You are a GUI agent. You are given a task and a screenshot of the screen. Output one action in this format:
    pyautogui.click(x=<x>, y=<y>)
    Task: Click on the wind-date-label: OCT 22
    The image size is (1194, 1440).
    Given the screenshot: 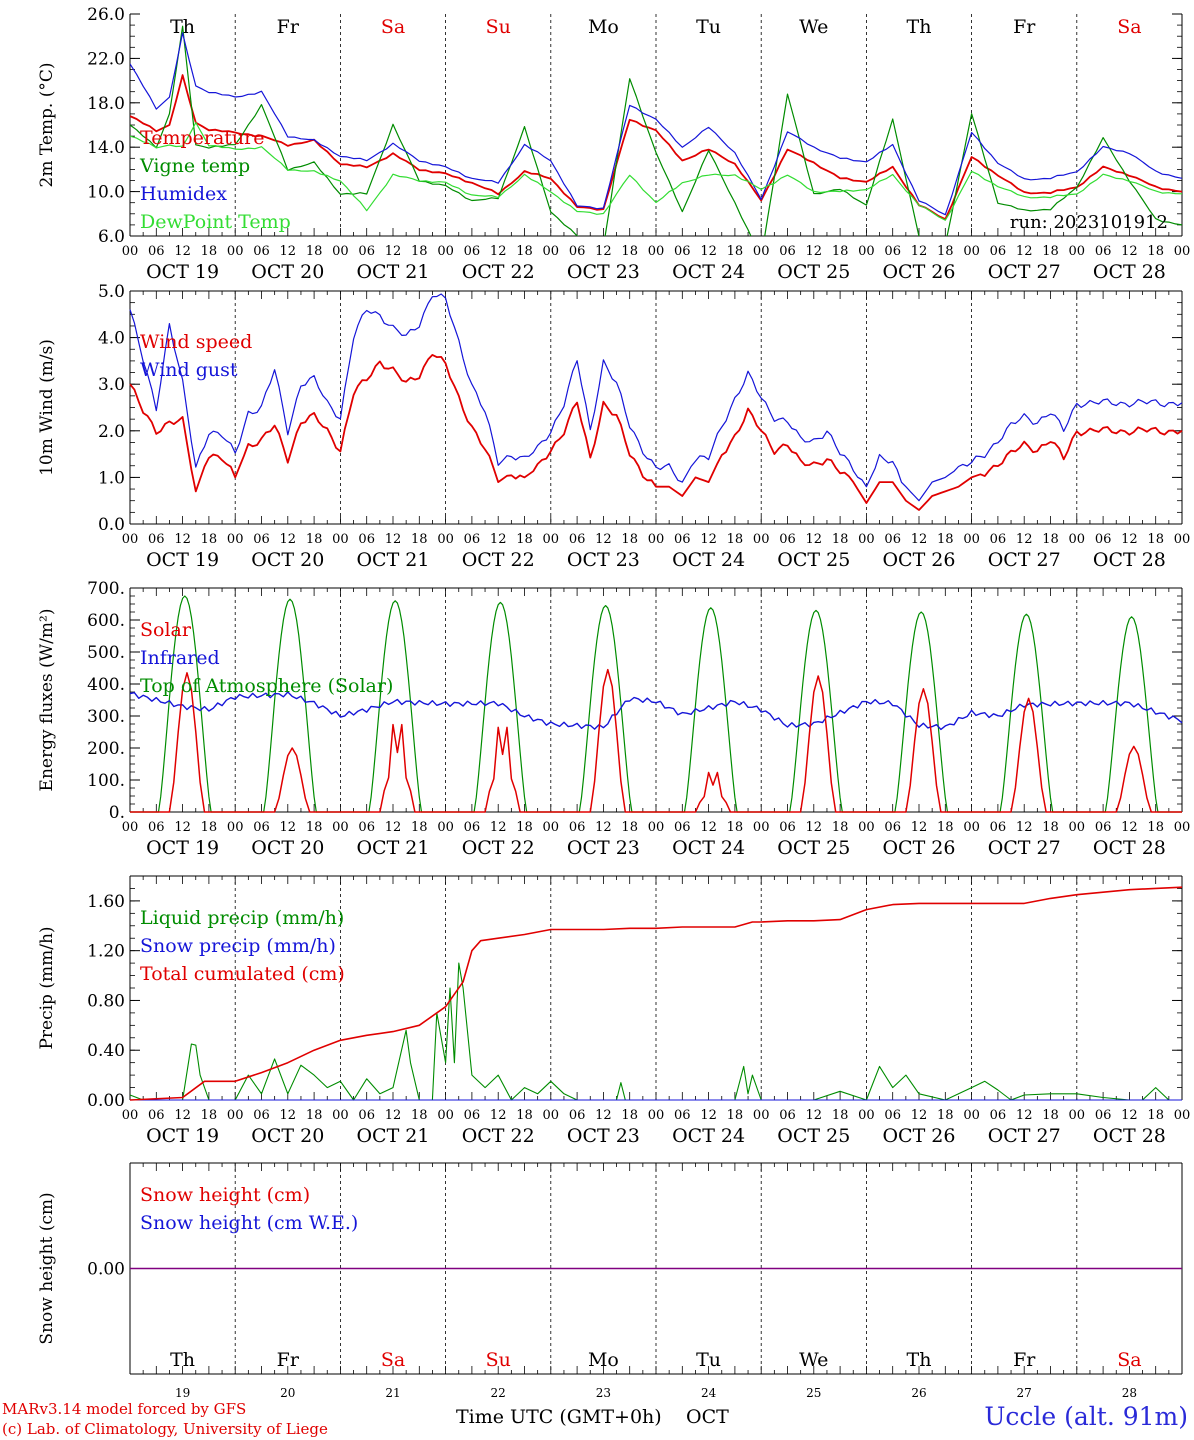 What is the action you would take?
    pyautogui.click(x=498, y=560)
    